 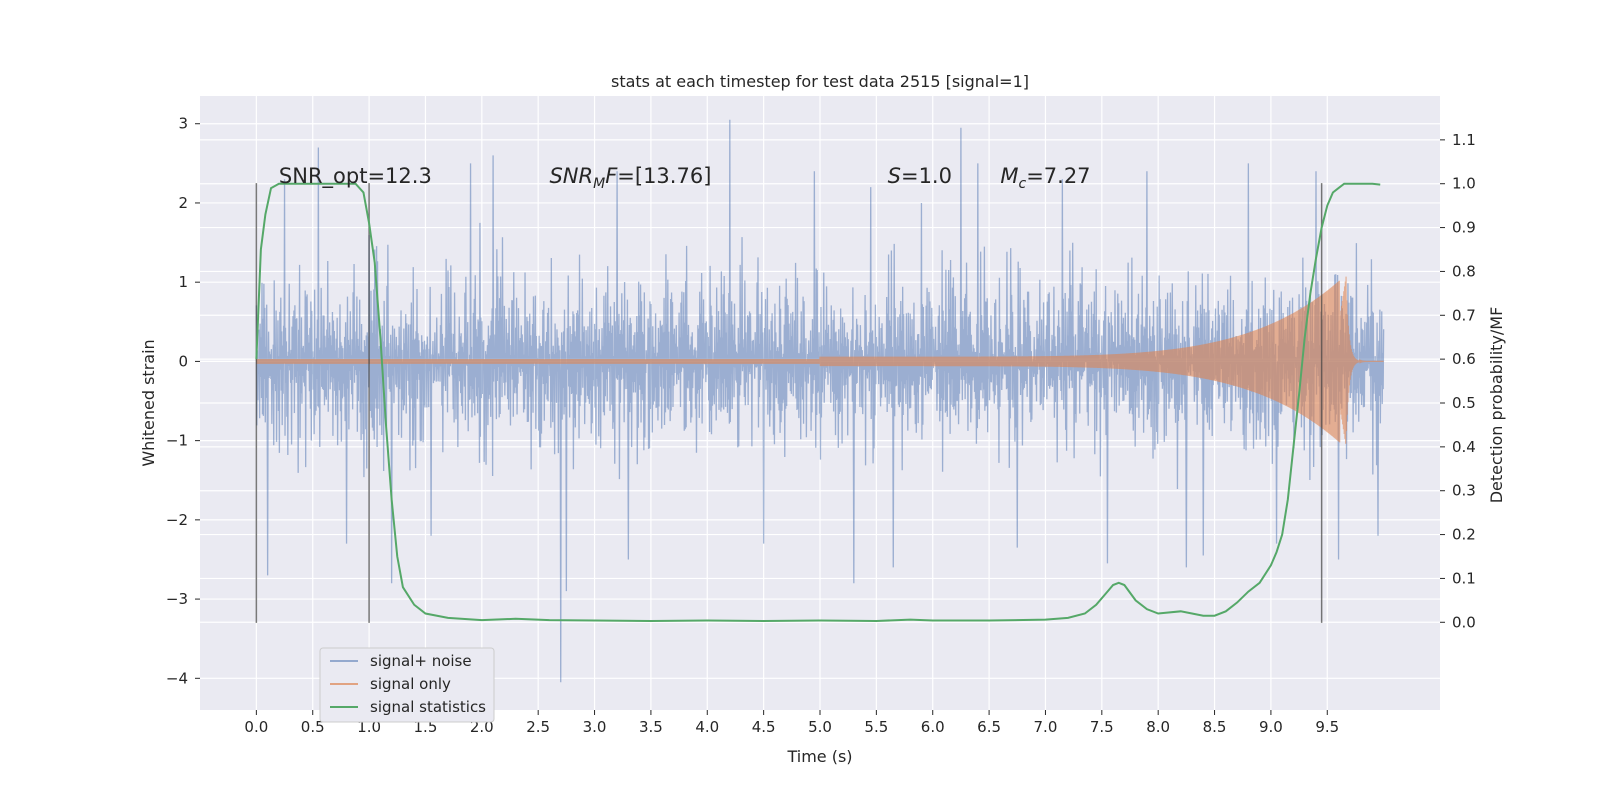 What do you see at coordinates (1464, 578) in the screenshot?
I see `y2-tick-label: 0.1` at bounding box center [1464, 578].